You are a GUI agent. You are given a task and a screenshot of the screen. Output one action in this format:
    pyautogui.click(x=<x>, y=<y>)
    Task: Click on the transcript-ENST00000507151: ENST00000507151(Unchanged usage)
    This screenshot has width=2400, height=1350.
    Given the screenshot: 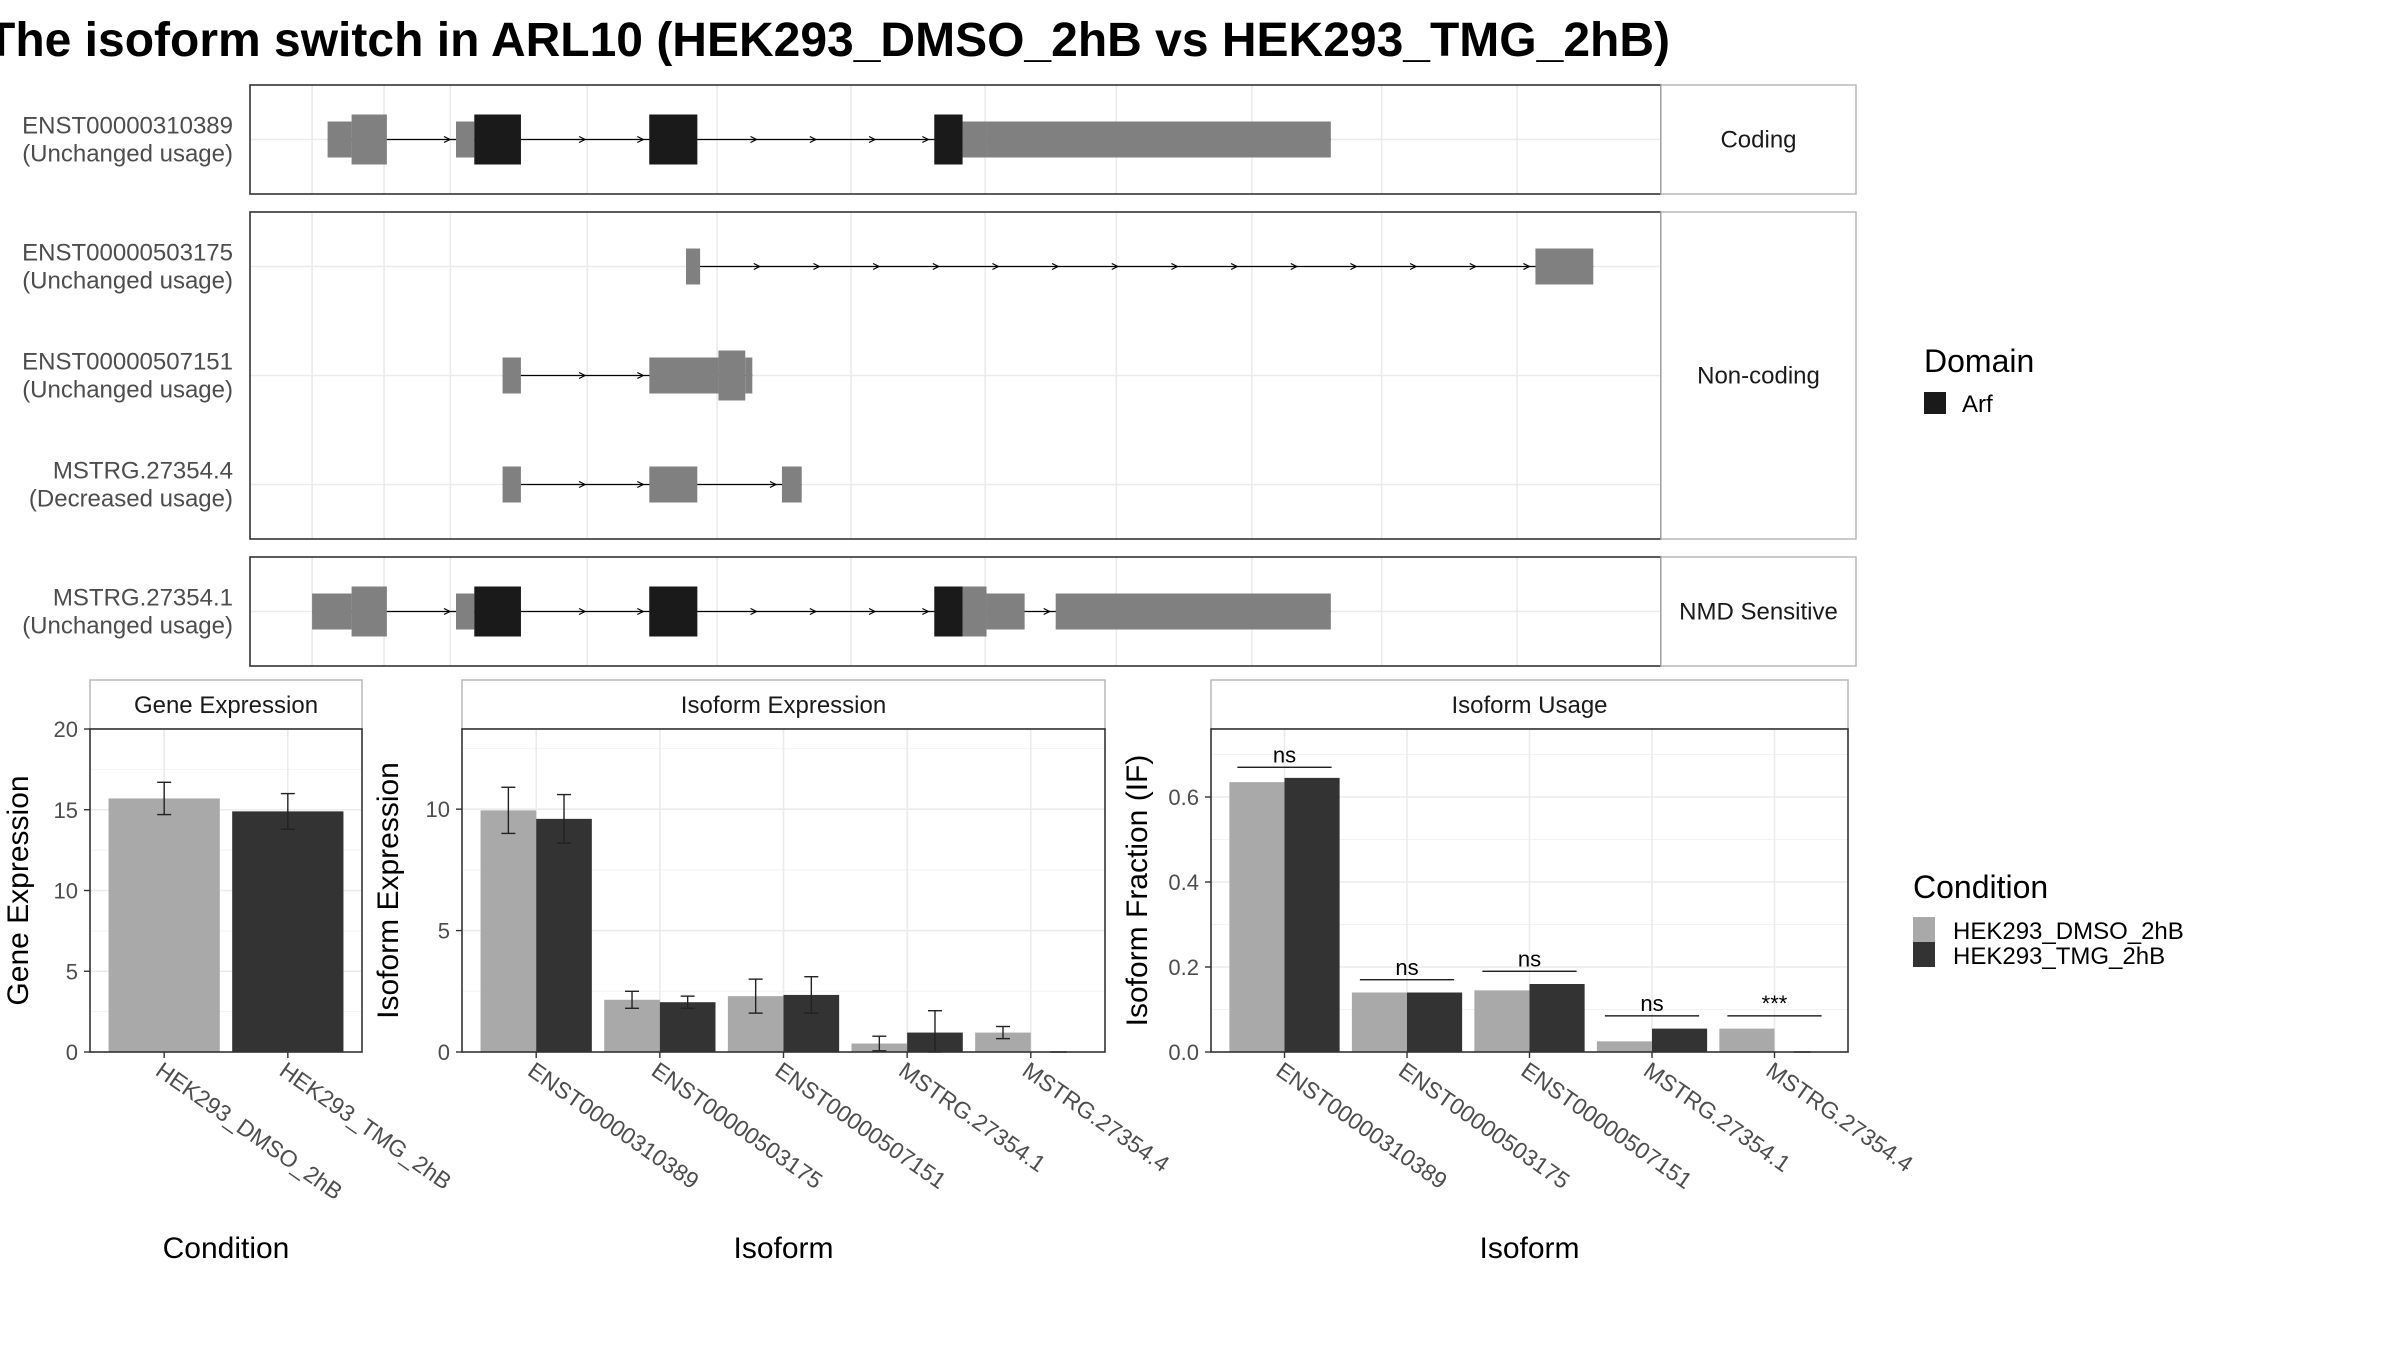 What is the action you would take?
    pyautogui.click(x=841, y=376)
    